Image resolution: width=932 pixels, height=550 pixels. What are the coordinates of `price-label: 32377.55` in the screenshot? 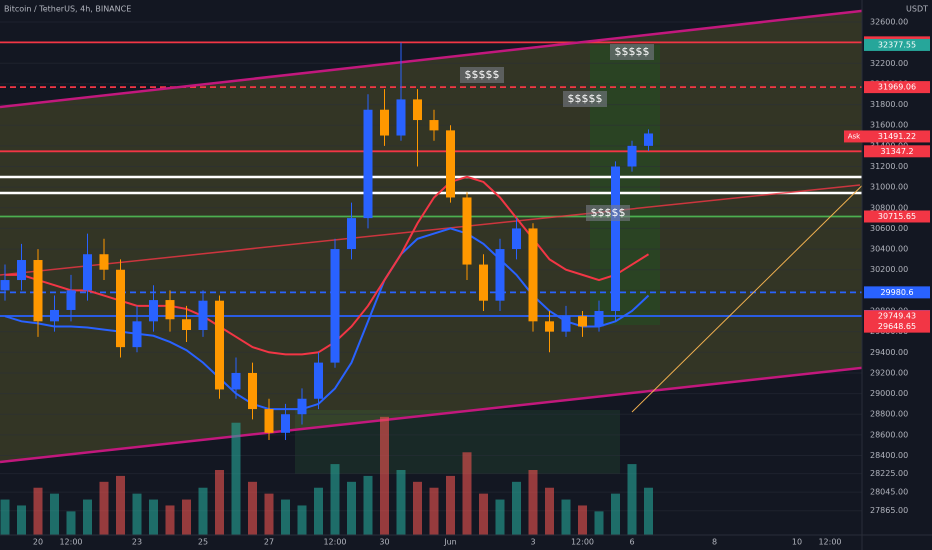 It's located at (897, 44).